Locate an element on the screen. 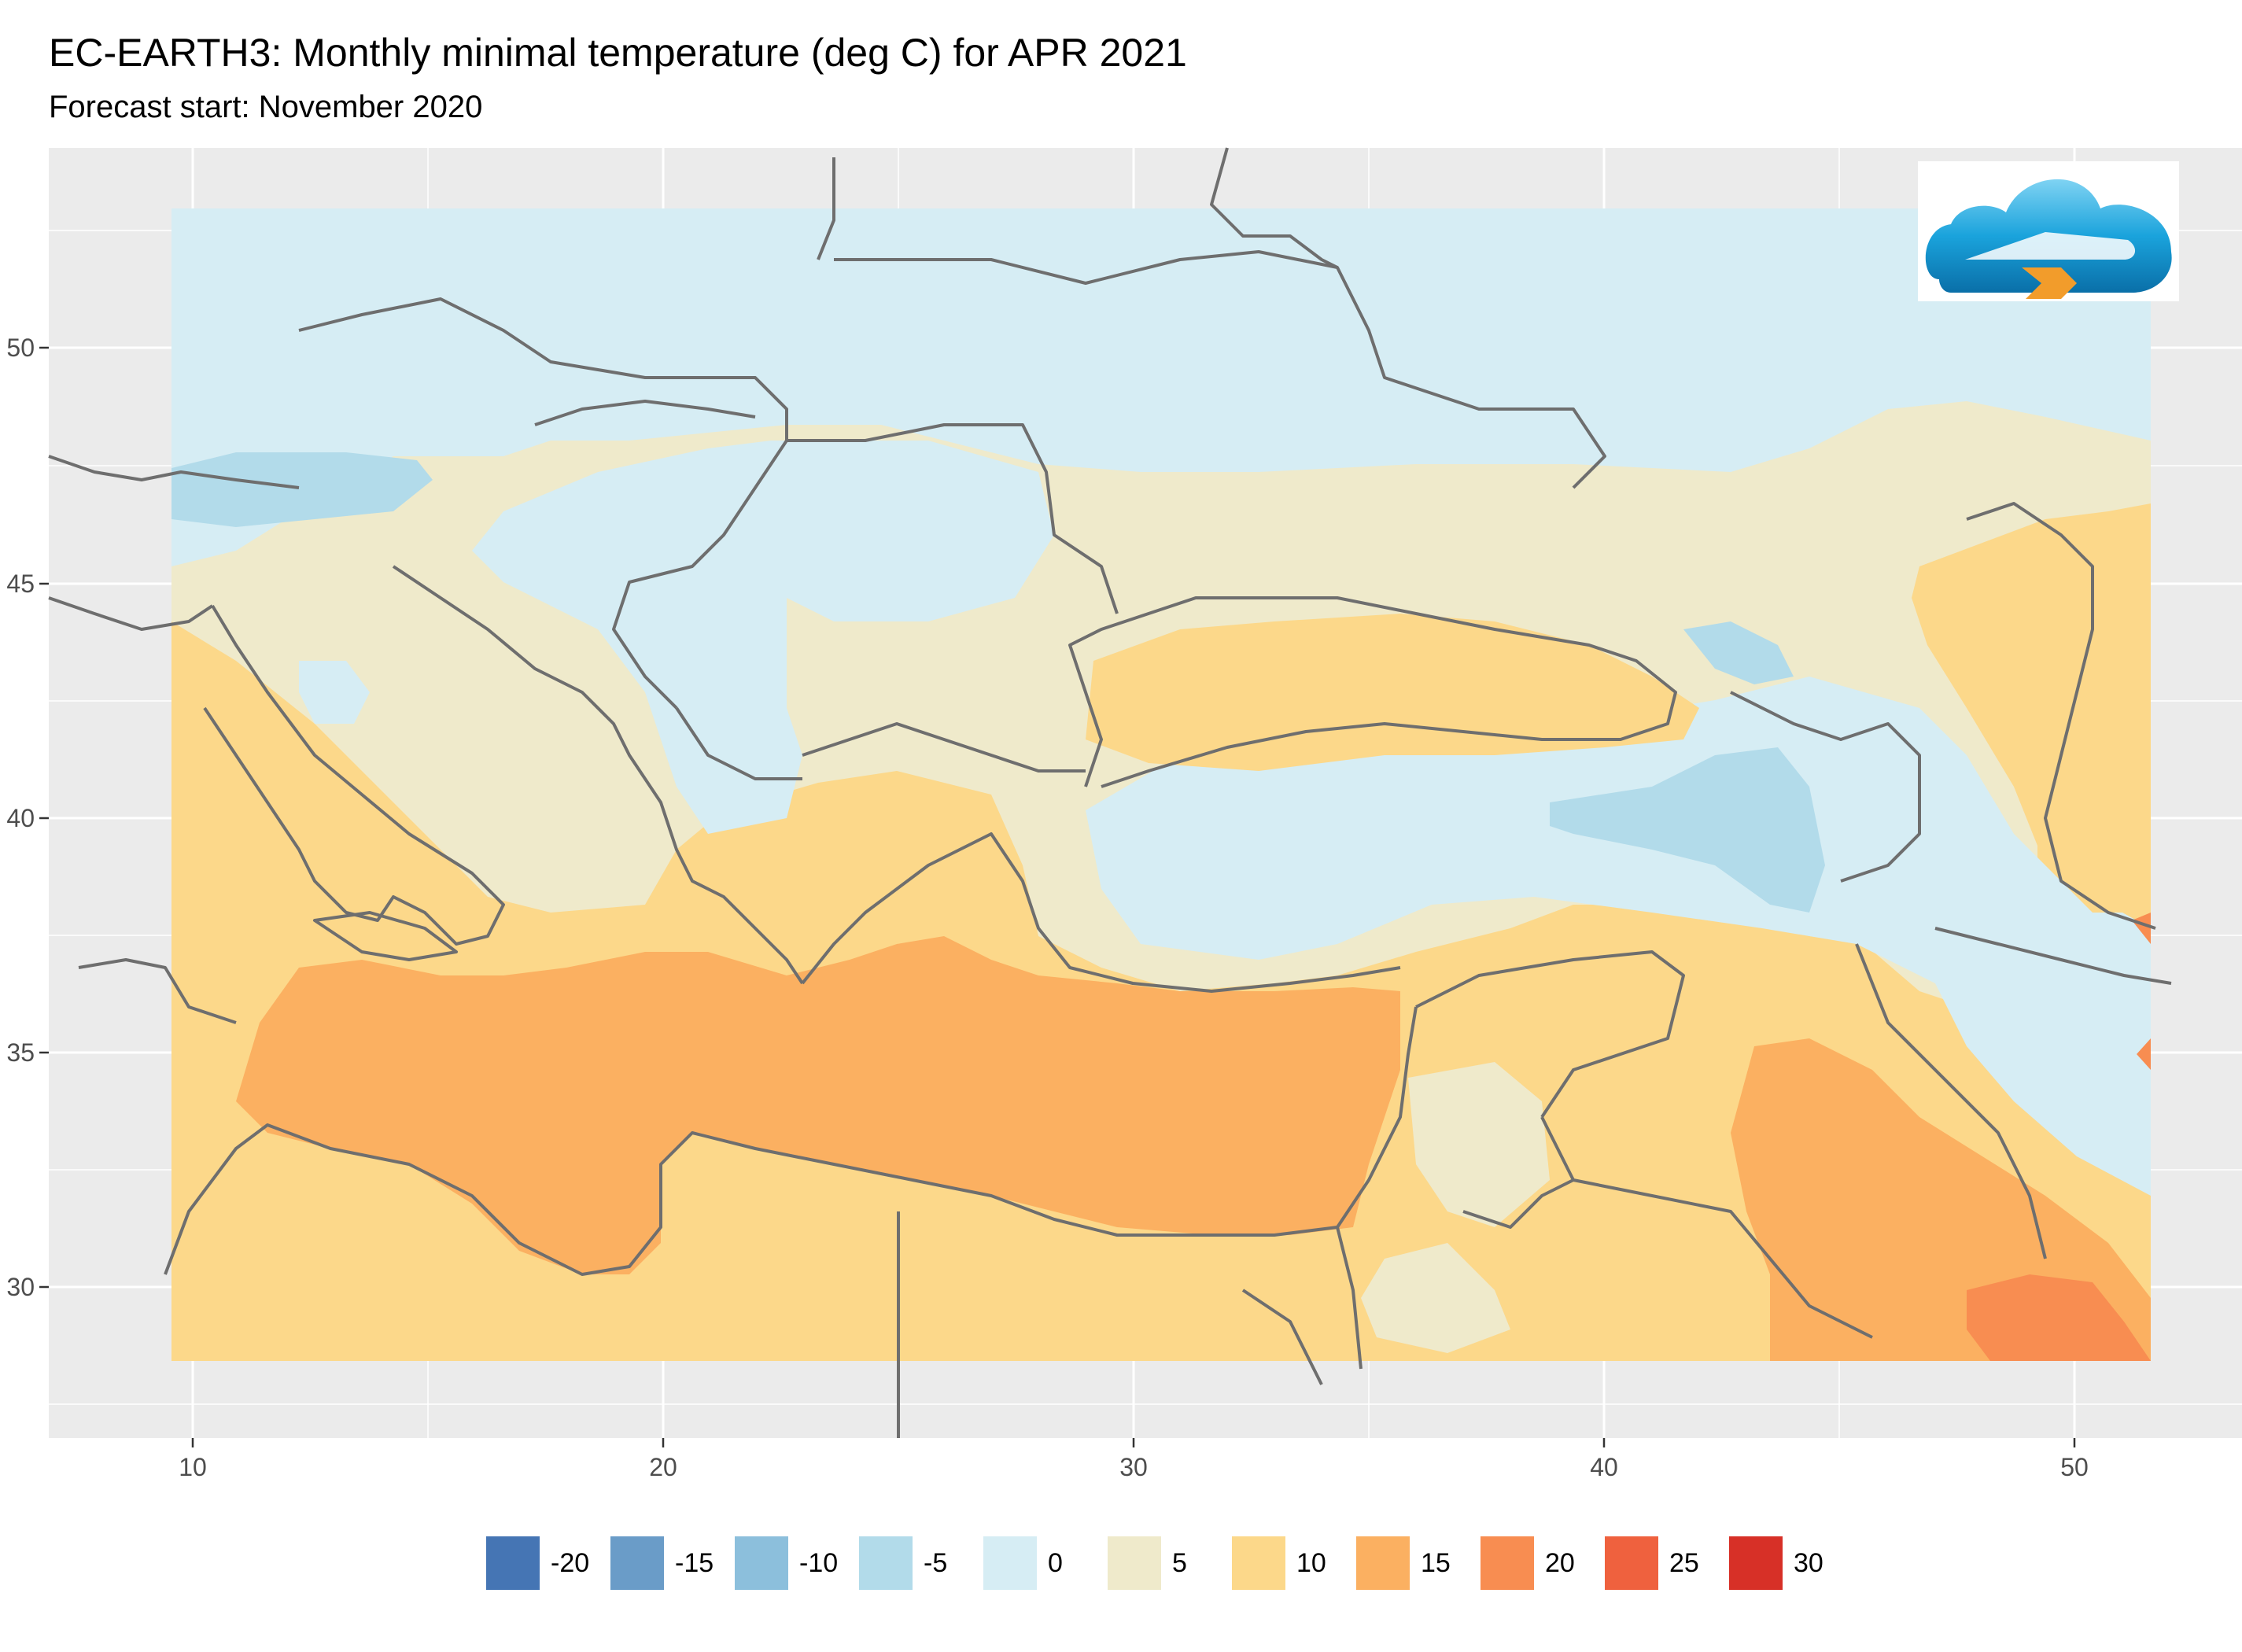 This screenshot has height=1652, width=2242. legend-item: -15 is located at coordinates (672, 1563).